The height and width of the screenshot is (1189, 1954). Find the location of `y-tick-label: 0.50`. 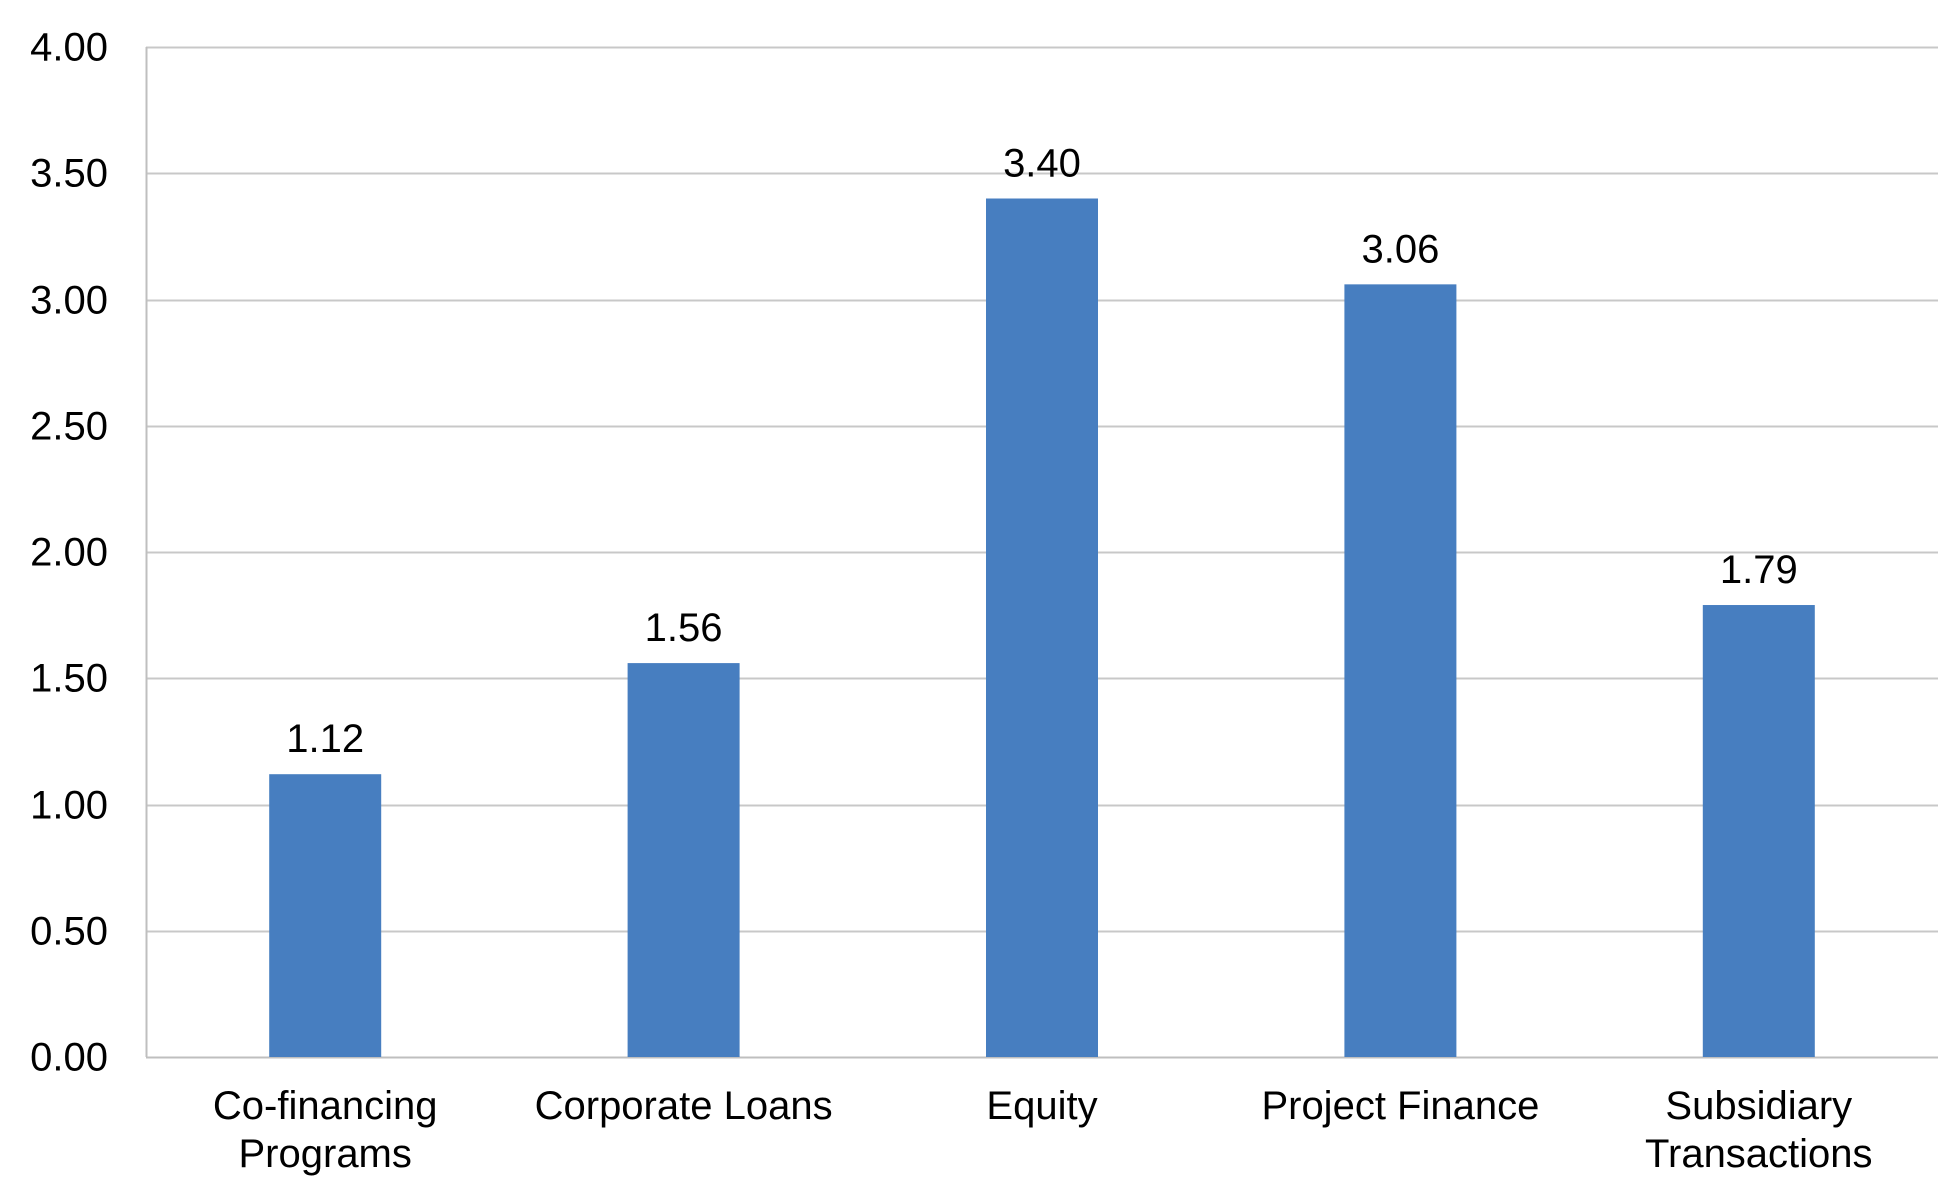

y-tick-label: 0.50 is located at coordinates (69, 932).